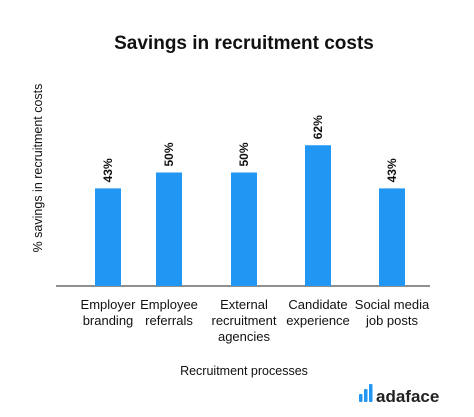  What do you see at coordinates (244, 336) in the screenshot?
I see `tick-label-line: agencies` at bounding box center [244, 336].